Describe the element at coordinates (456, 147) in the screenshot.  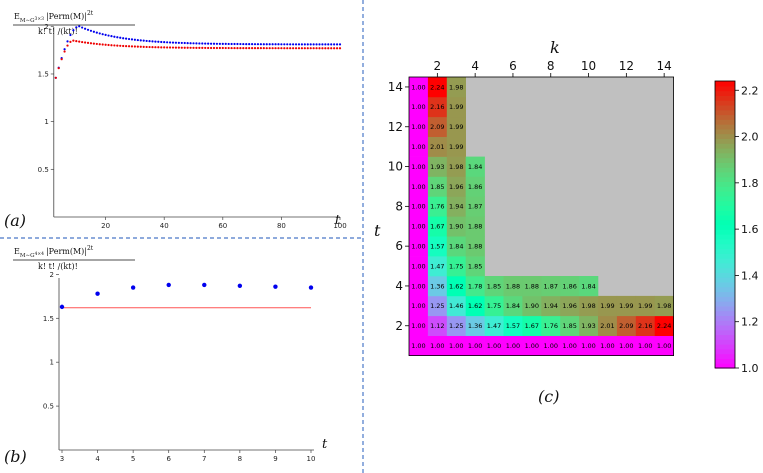
I see `heatmap-cell-label: 1.99` at that location.